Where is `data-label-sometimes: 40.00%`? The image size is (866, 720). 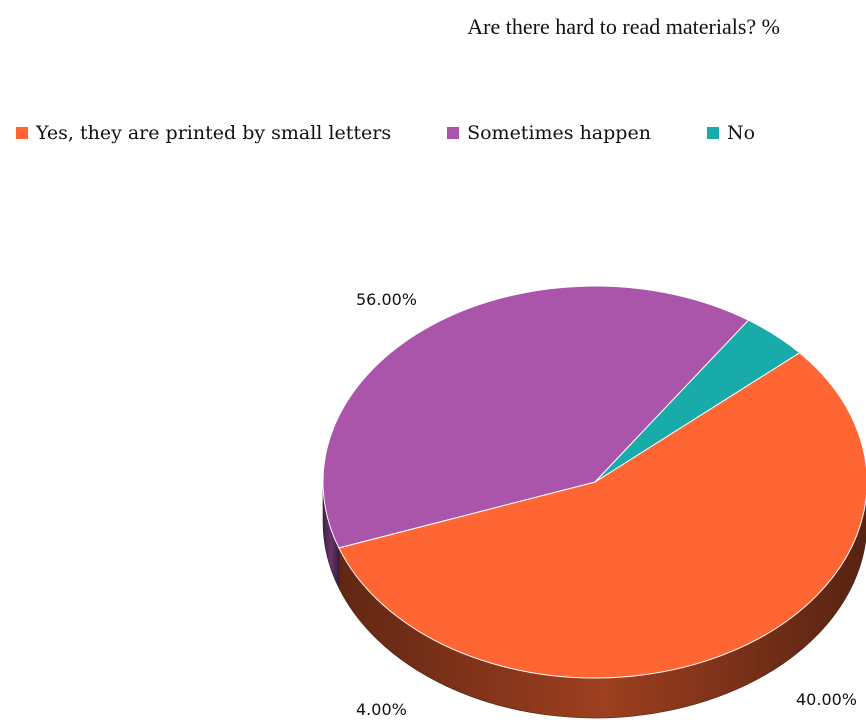
data-label-sometimes: 40.00% is located at coordinates (827, 699).